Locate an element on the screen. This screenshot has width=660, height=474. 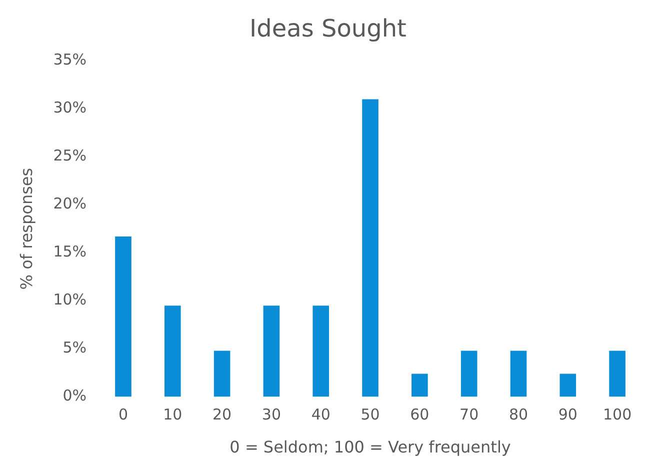
y-tick-label: 35% is located at coordinates (70, 59).